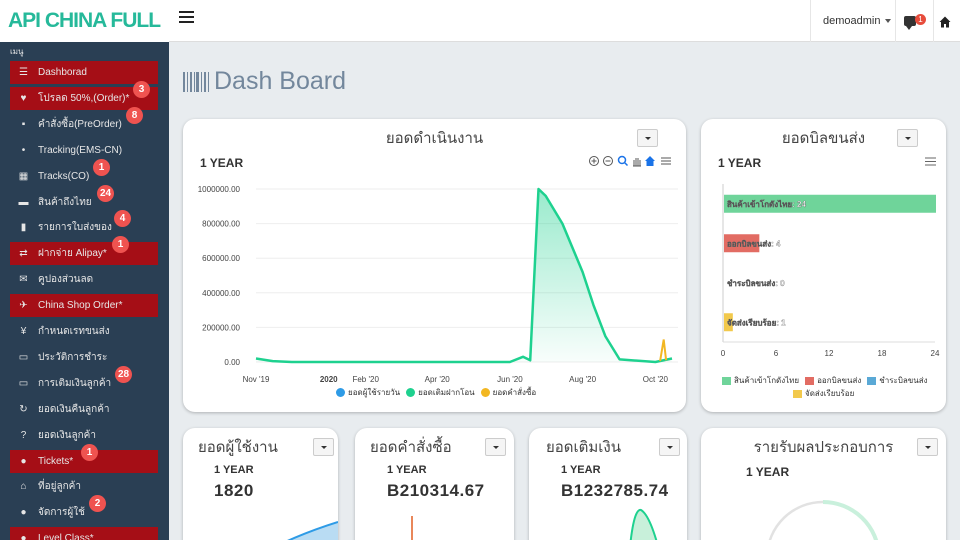 The width and height of the screenshot is (960, 540). I want to click on messages-icon, so click(910, 23).